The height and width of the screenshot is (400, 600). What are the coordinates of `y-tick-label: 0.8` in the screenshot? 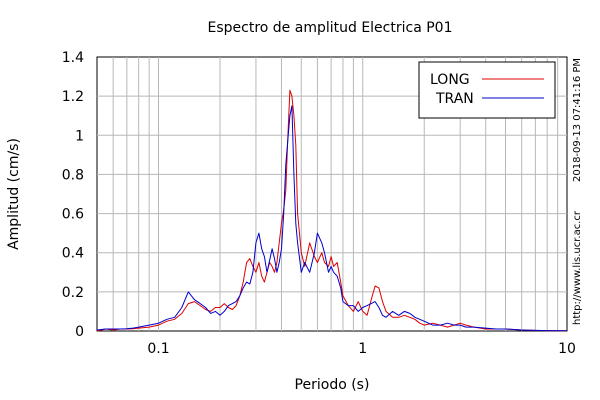 It's located at (73, 175).